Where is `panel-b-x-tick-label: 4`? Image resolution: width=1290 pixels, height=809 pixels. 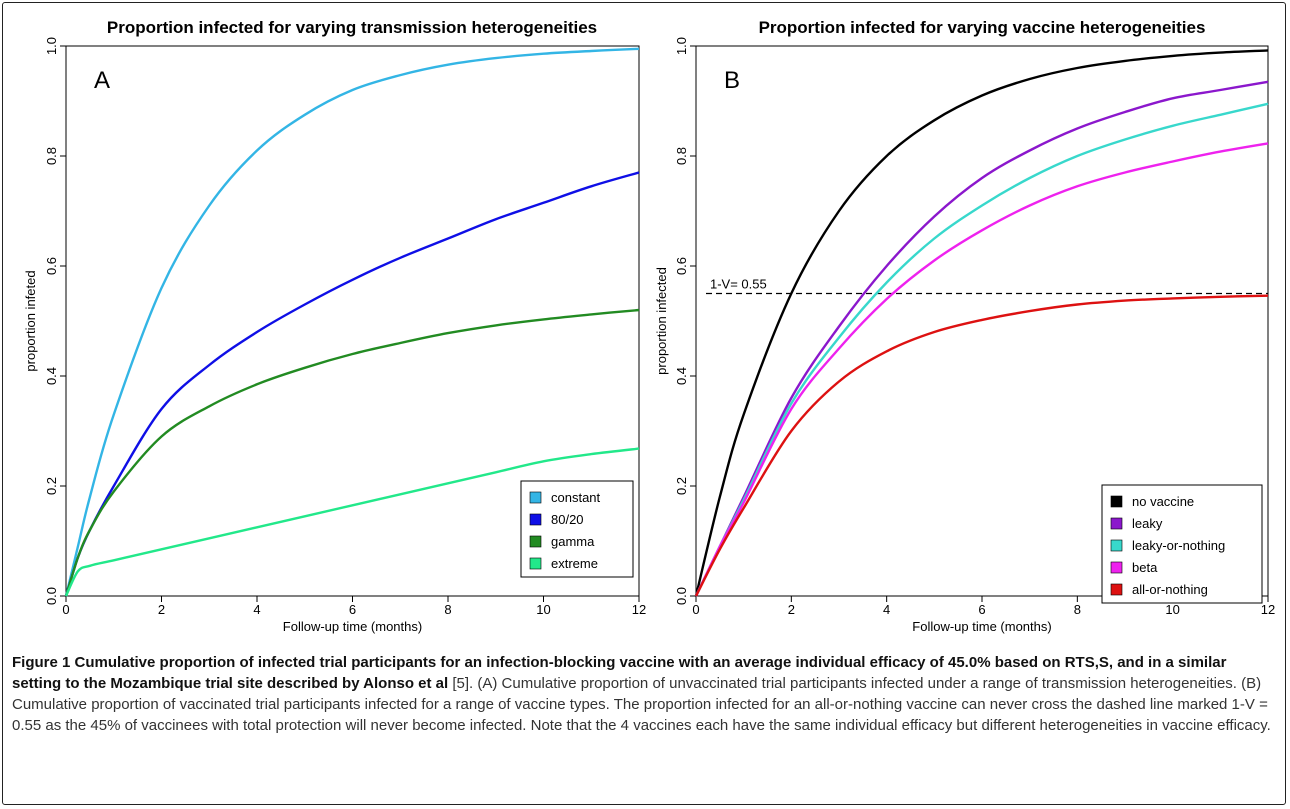 panel-b-x-tick-label: 4 is located at coordinates (886, 609).